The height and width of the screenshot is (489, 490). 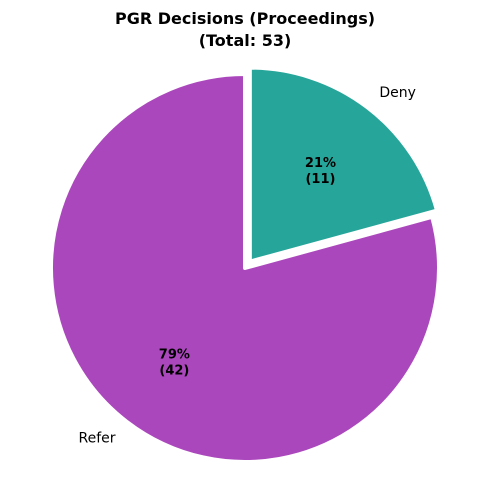 I want to click on chart-title: PGR Decisions (Proceedings), so click(x=245, y=18).